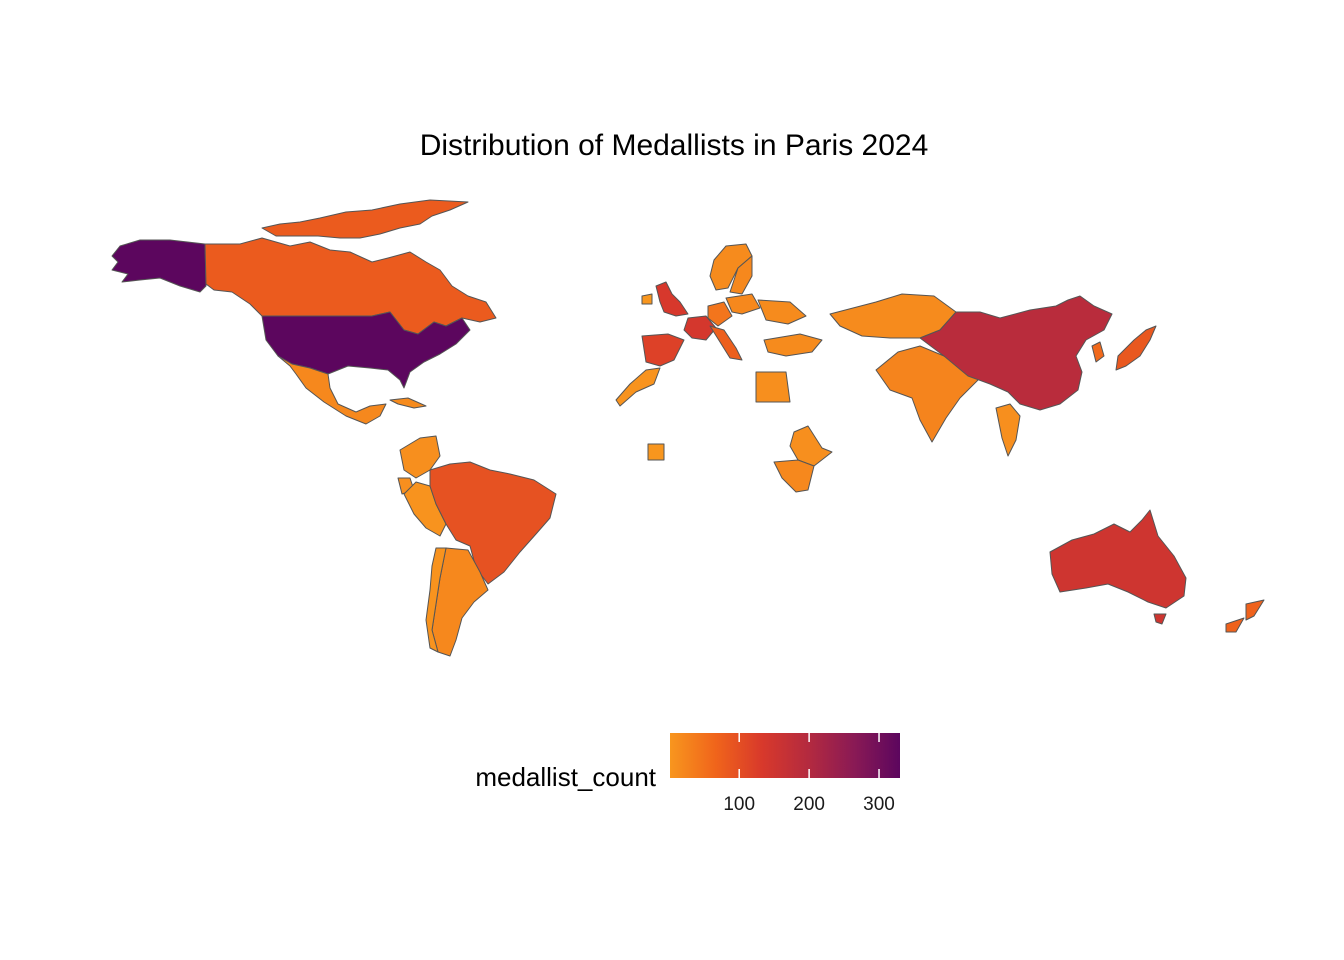 The width and height of the screenshot is (1344, 960). What do you see at coordinates (785, 755) in the screenshot?
I see `legend-color-bar` at bounding box center [785, 755].